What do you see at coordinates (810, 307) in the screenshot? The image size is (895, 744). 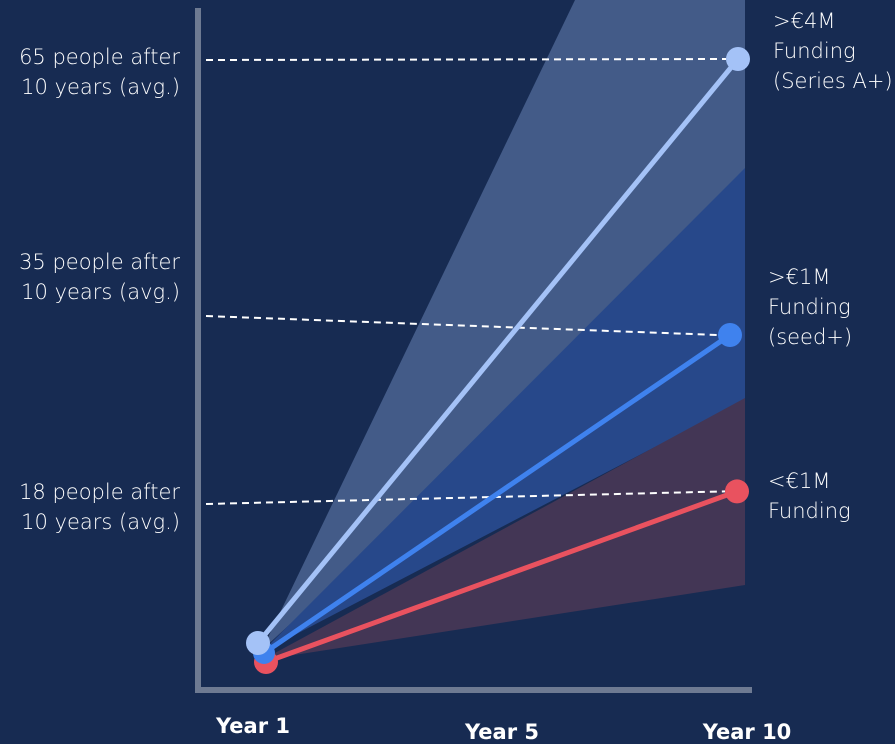 I see `legend-seed: >€1M Funding (seed+)` at bounding box center [810, 307].